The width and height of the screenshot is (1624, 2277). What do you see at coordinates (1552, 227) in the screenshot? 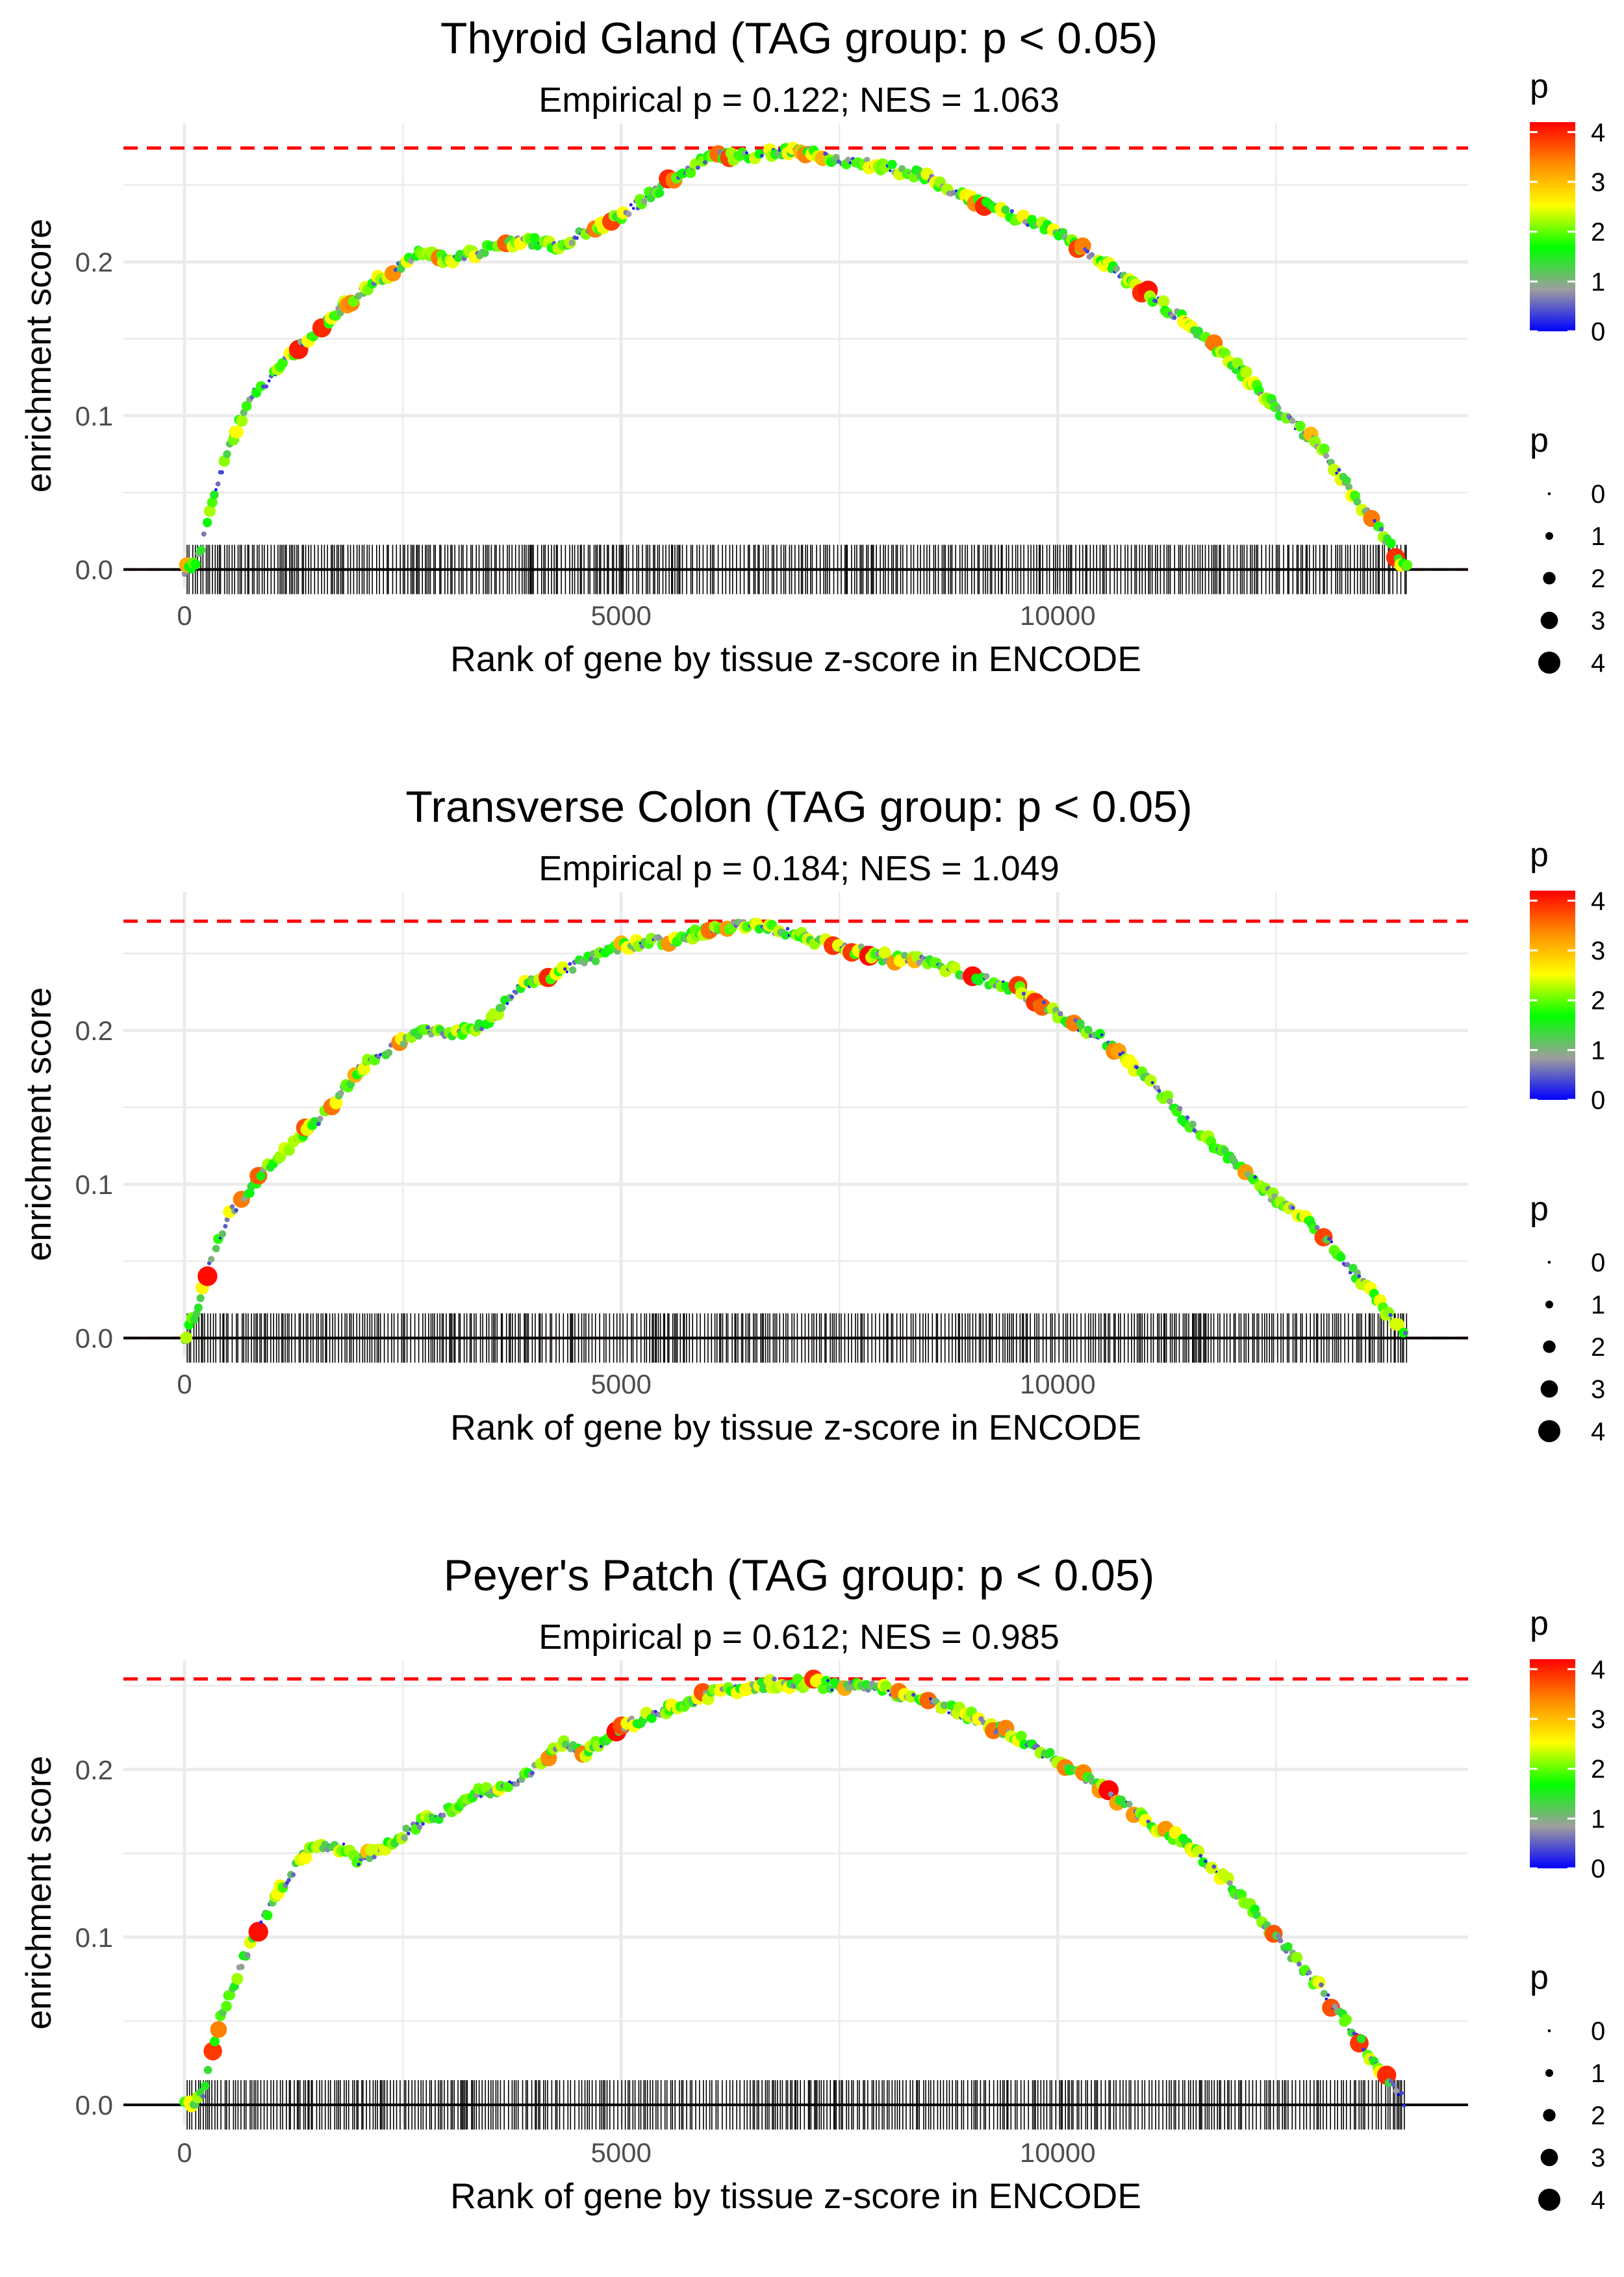
I see `color-legend-bar` at bounding box center [1552, 227].